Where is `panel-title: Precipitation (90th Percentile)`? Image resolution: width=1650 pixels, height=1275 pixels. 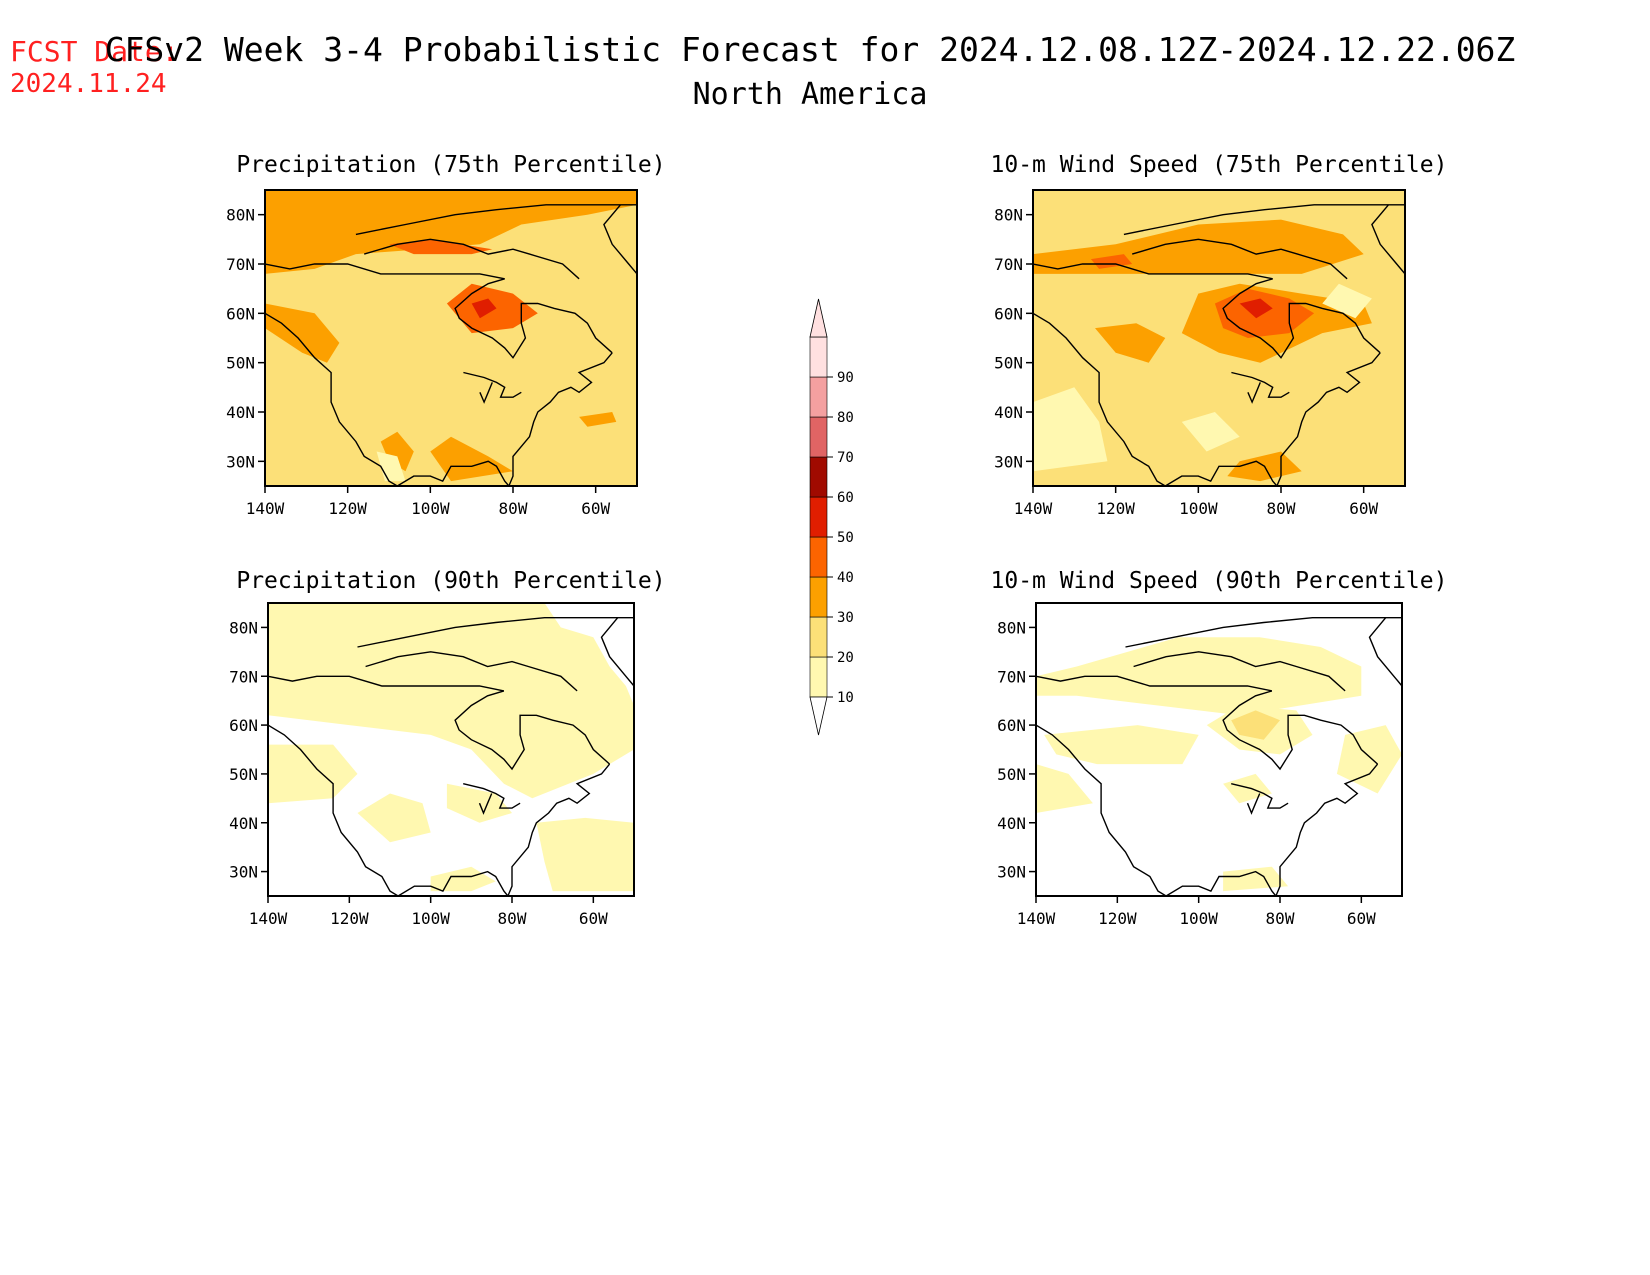 panel-title: Precipitation (90th Percentile) is located at coordinates (450, 581).